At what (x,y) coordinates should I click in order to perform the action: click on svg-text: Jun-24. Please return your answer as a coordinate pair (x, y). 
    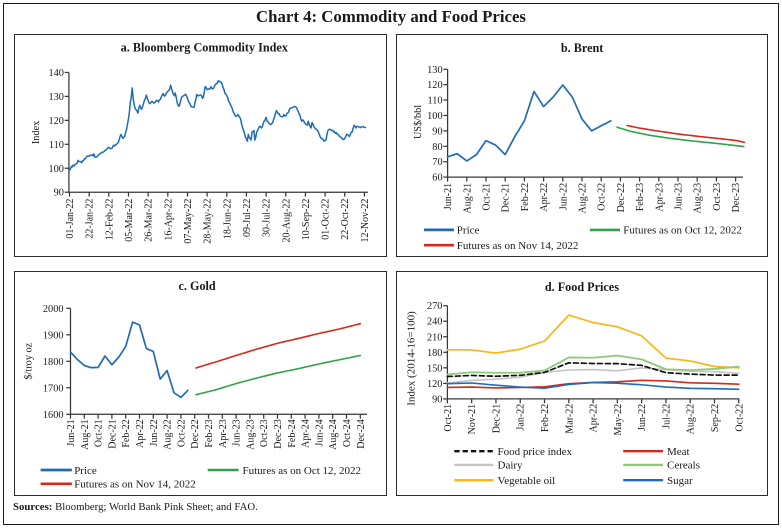
    Looking at the image, I should click on (319, 432).